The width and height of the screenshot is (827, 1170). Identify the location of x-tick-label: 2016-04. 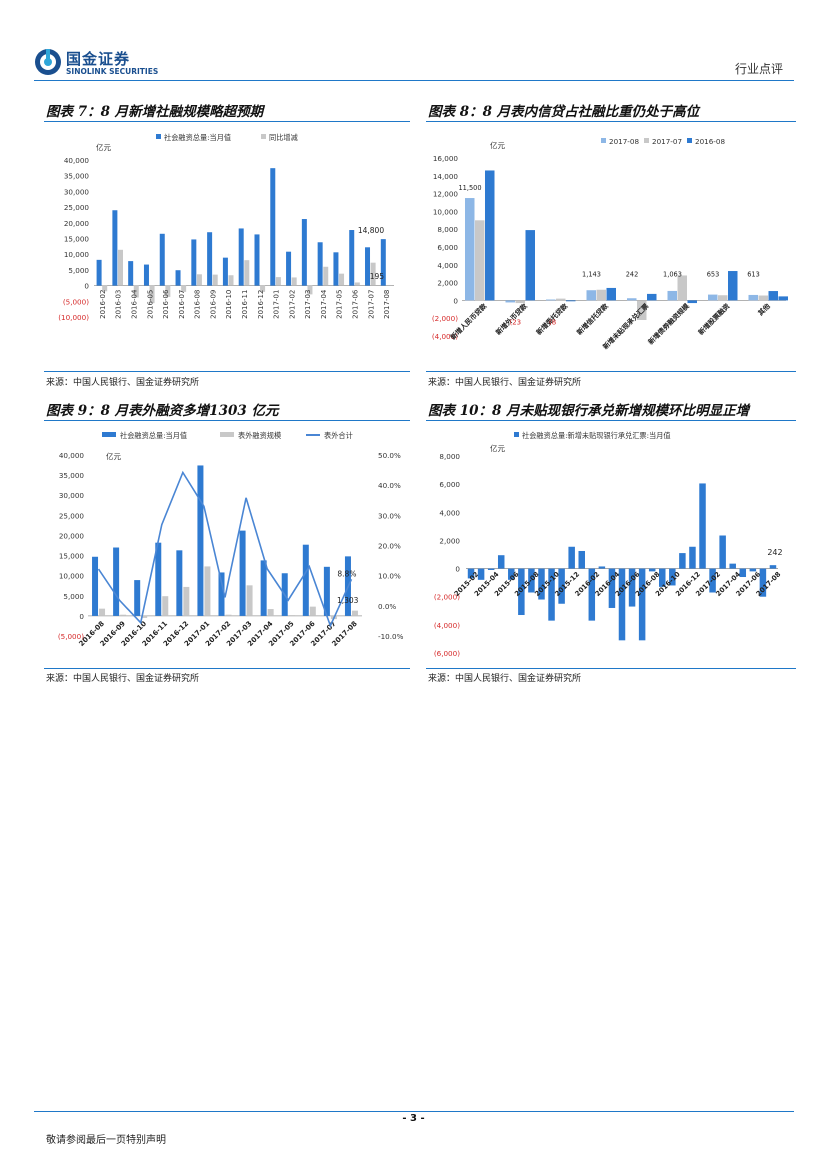
(134, 304).